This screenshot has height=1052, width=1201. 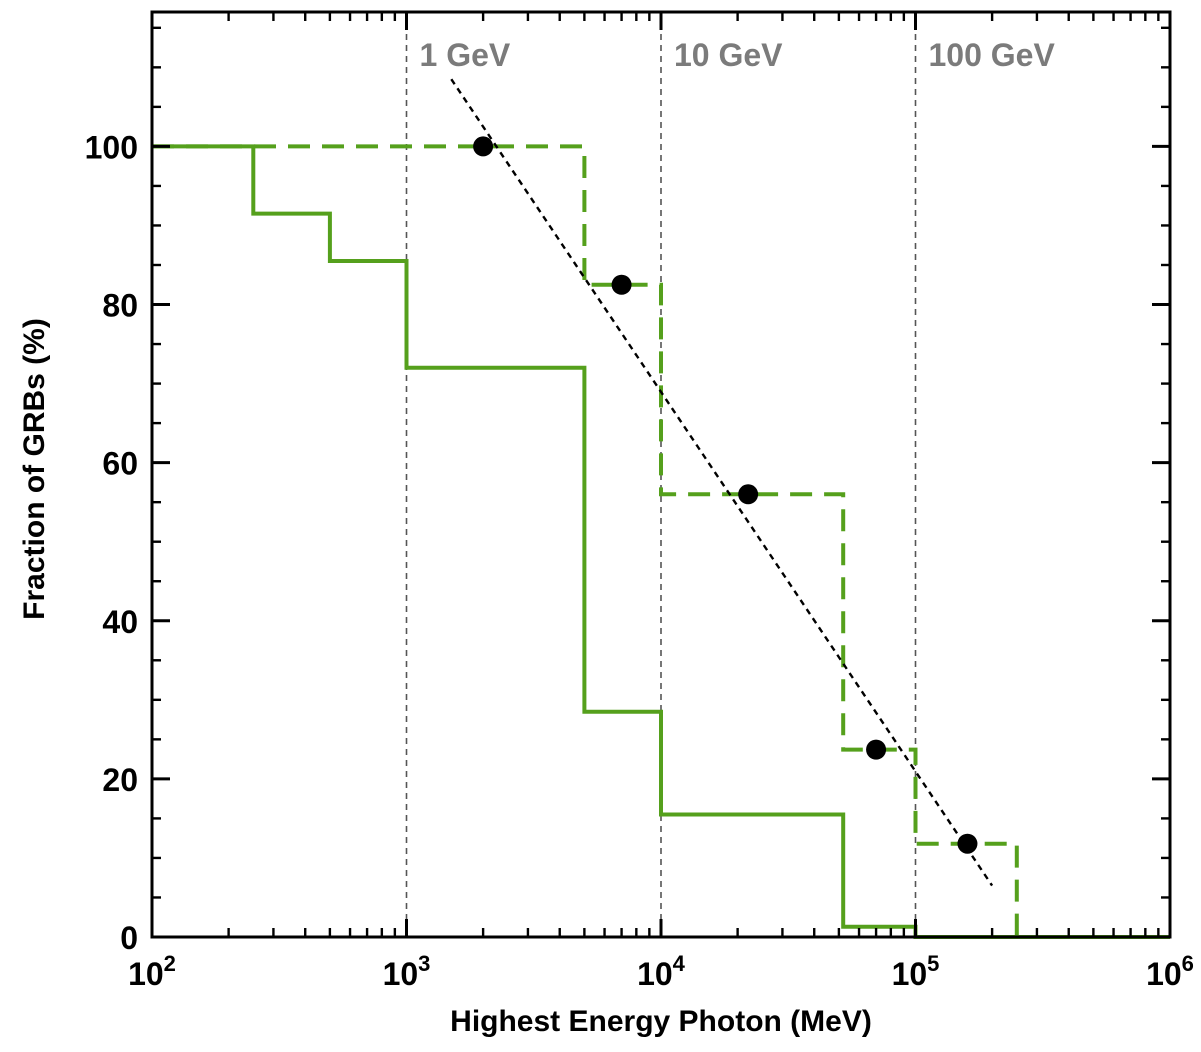 I want to click on reference-label-2: 100 GeV, so click(x=992, y=55).